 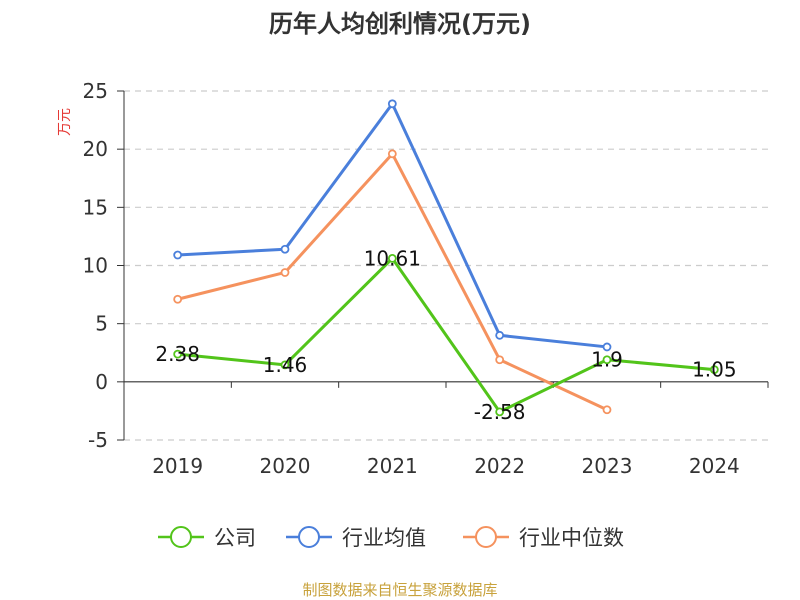 I want to click on chart-title: 历年人均创利情况(万元), so click(x=400, y=24).